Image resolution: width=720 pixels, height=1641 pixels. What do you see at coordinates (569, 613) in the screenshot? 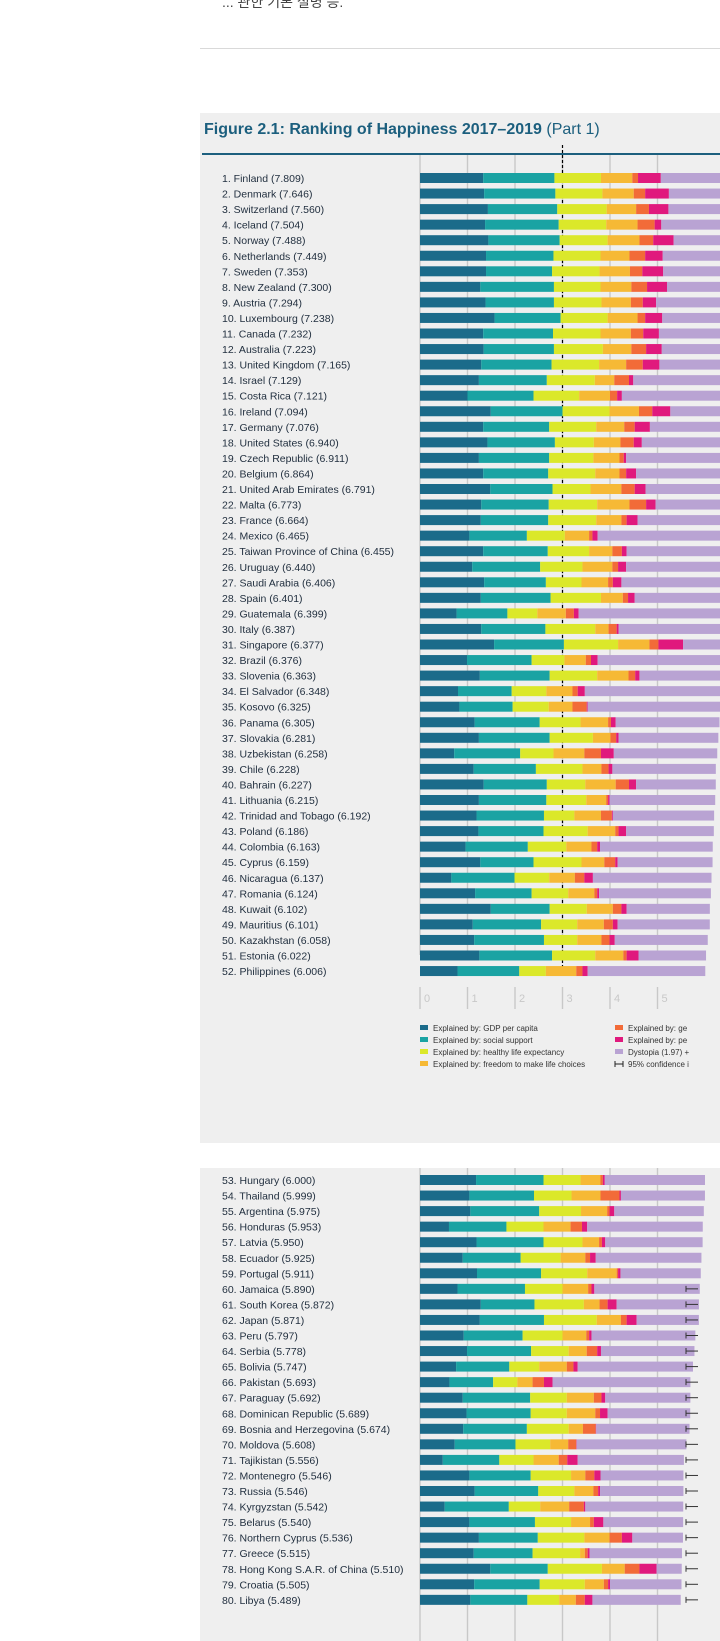
I see `row-bar-29-generosity` at bounding box center [569, 613].